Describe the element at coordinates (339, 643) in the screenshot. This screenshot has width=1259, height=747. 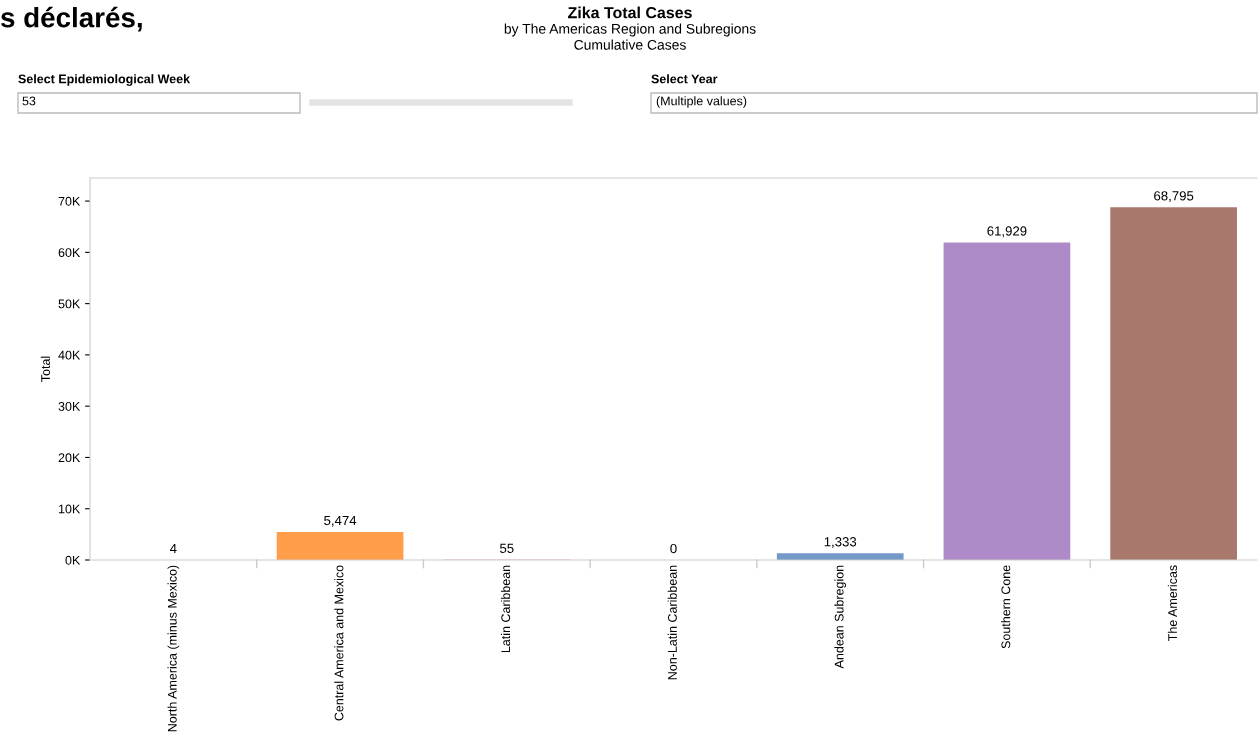
I see `x-tick-label: Central America and Mexico` at that location.